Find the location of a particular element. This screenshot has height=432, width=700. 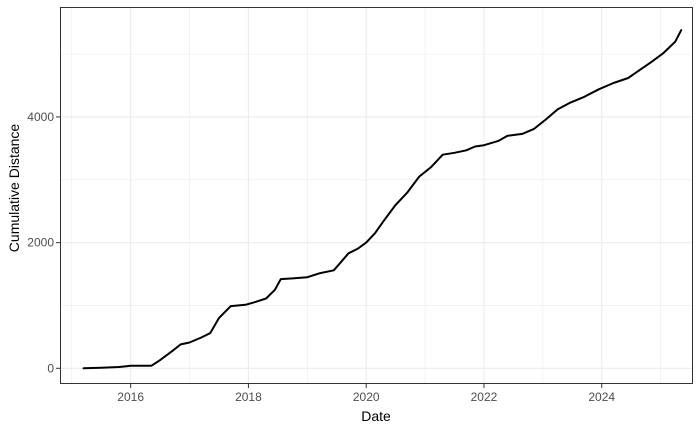

x-axis-ticks: 2016 2018 2020 2022 2024 is located at coordinates (366, 394).